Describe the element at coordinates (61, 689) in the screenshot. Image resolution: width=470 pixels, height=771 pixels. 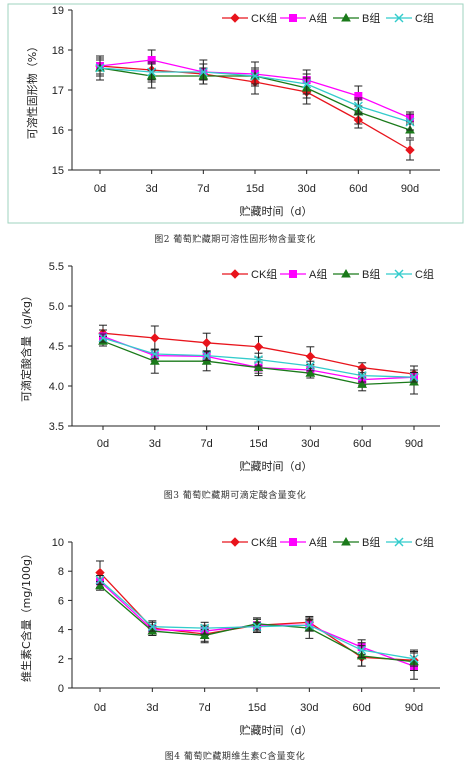
I see `y-tick-label: 0` at that location.